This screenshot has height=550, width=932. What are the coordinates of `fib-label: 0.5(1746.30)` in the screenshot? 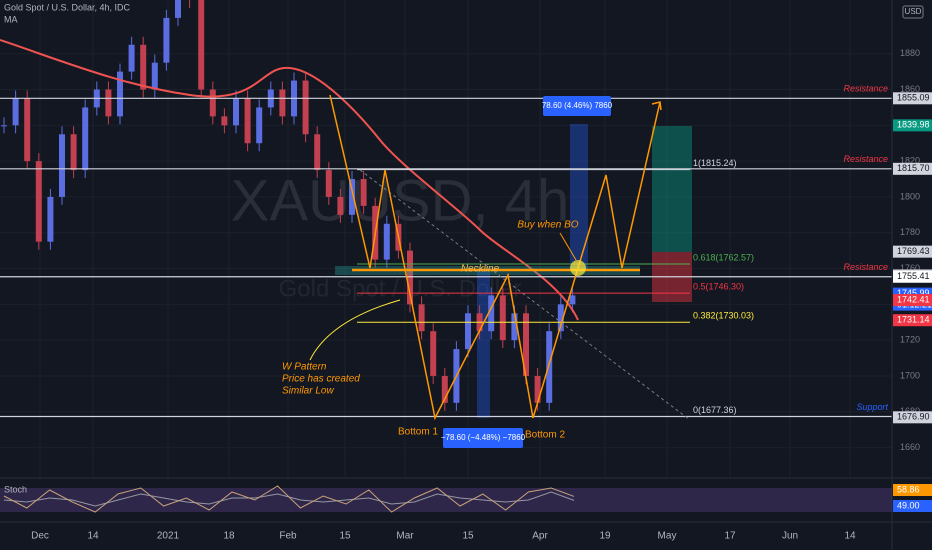 It's located at (718, 286).